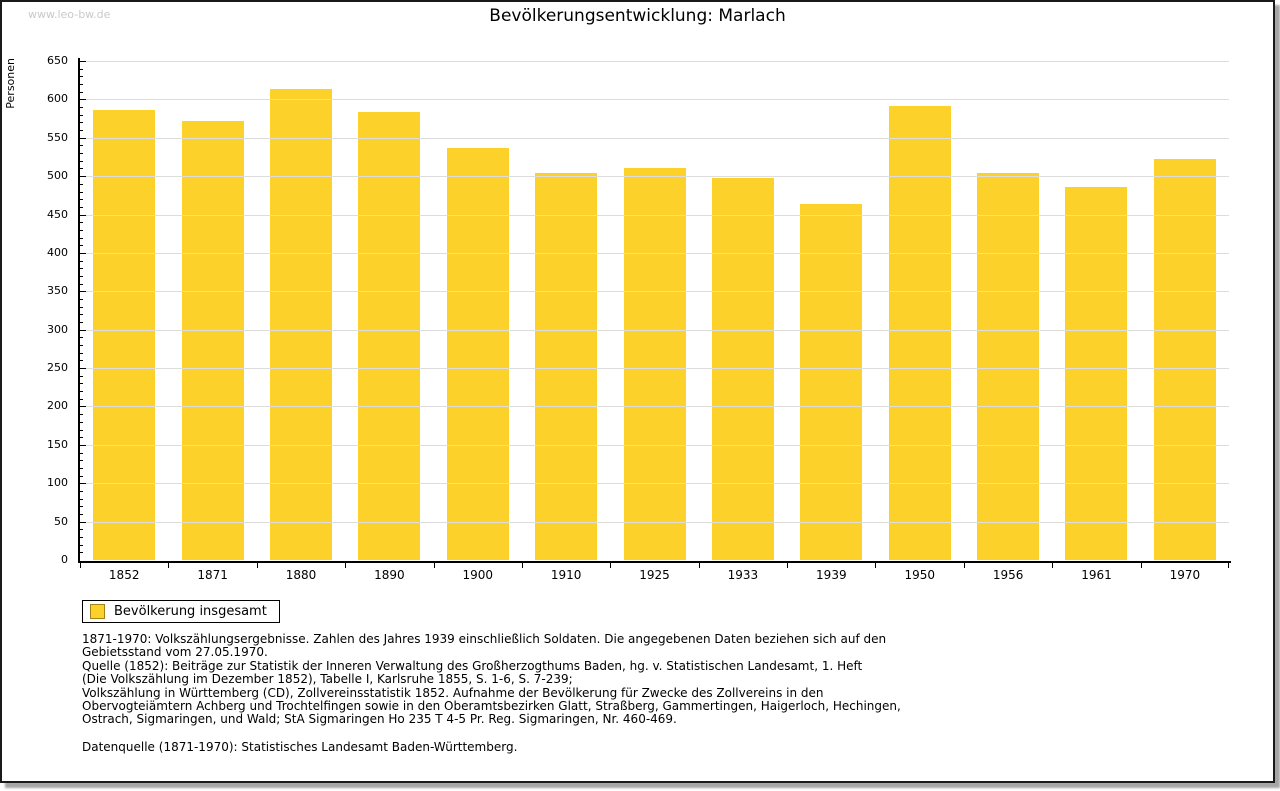 The height and width of the screenshot is (791, 1280). Describe the element at coordinates (389, 575) in the screenshot. I see `x-tick-label: 1890` at that location.